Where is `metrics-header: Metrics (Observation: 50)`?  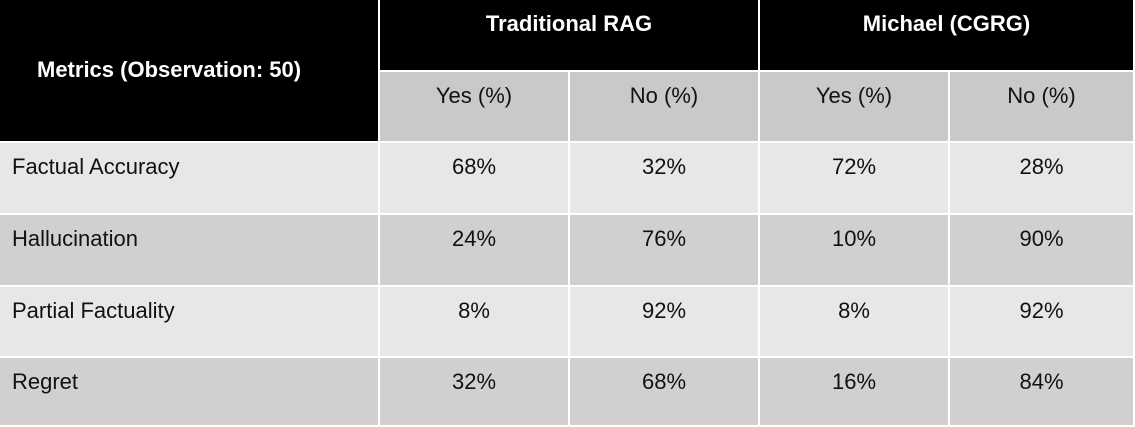
metrics-header: Metrics (Observation: 50) is located at coordinates (189, 70).